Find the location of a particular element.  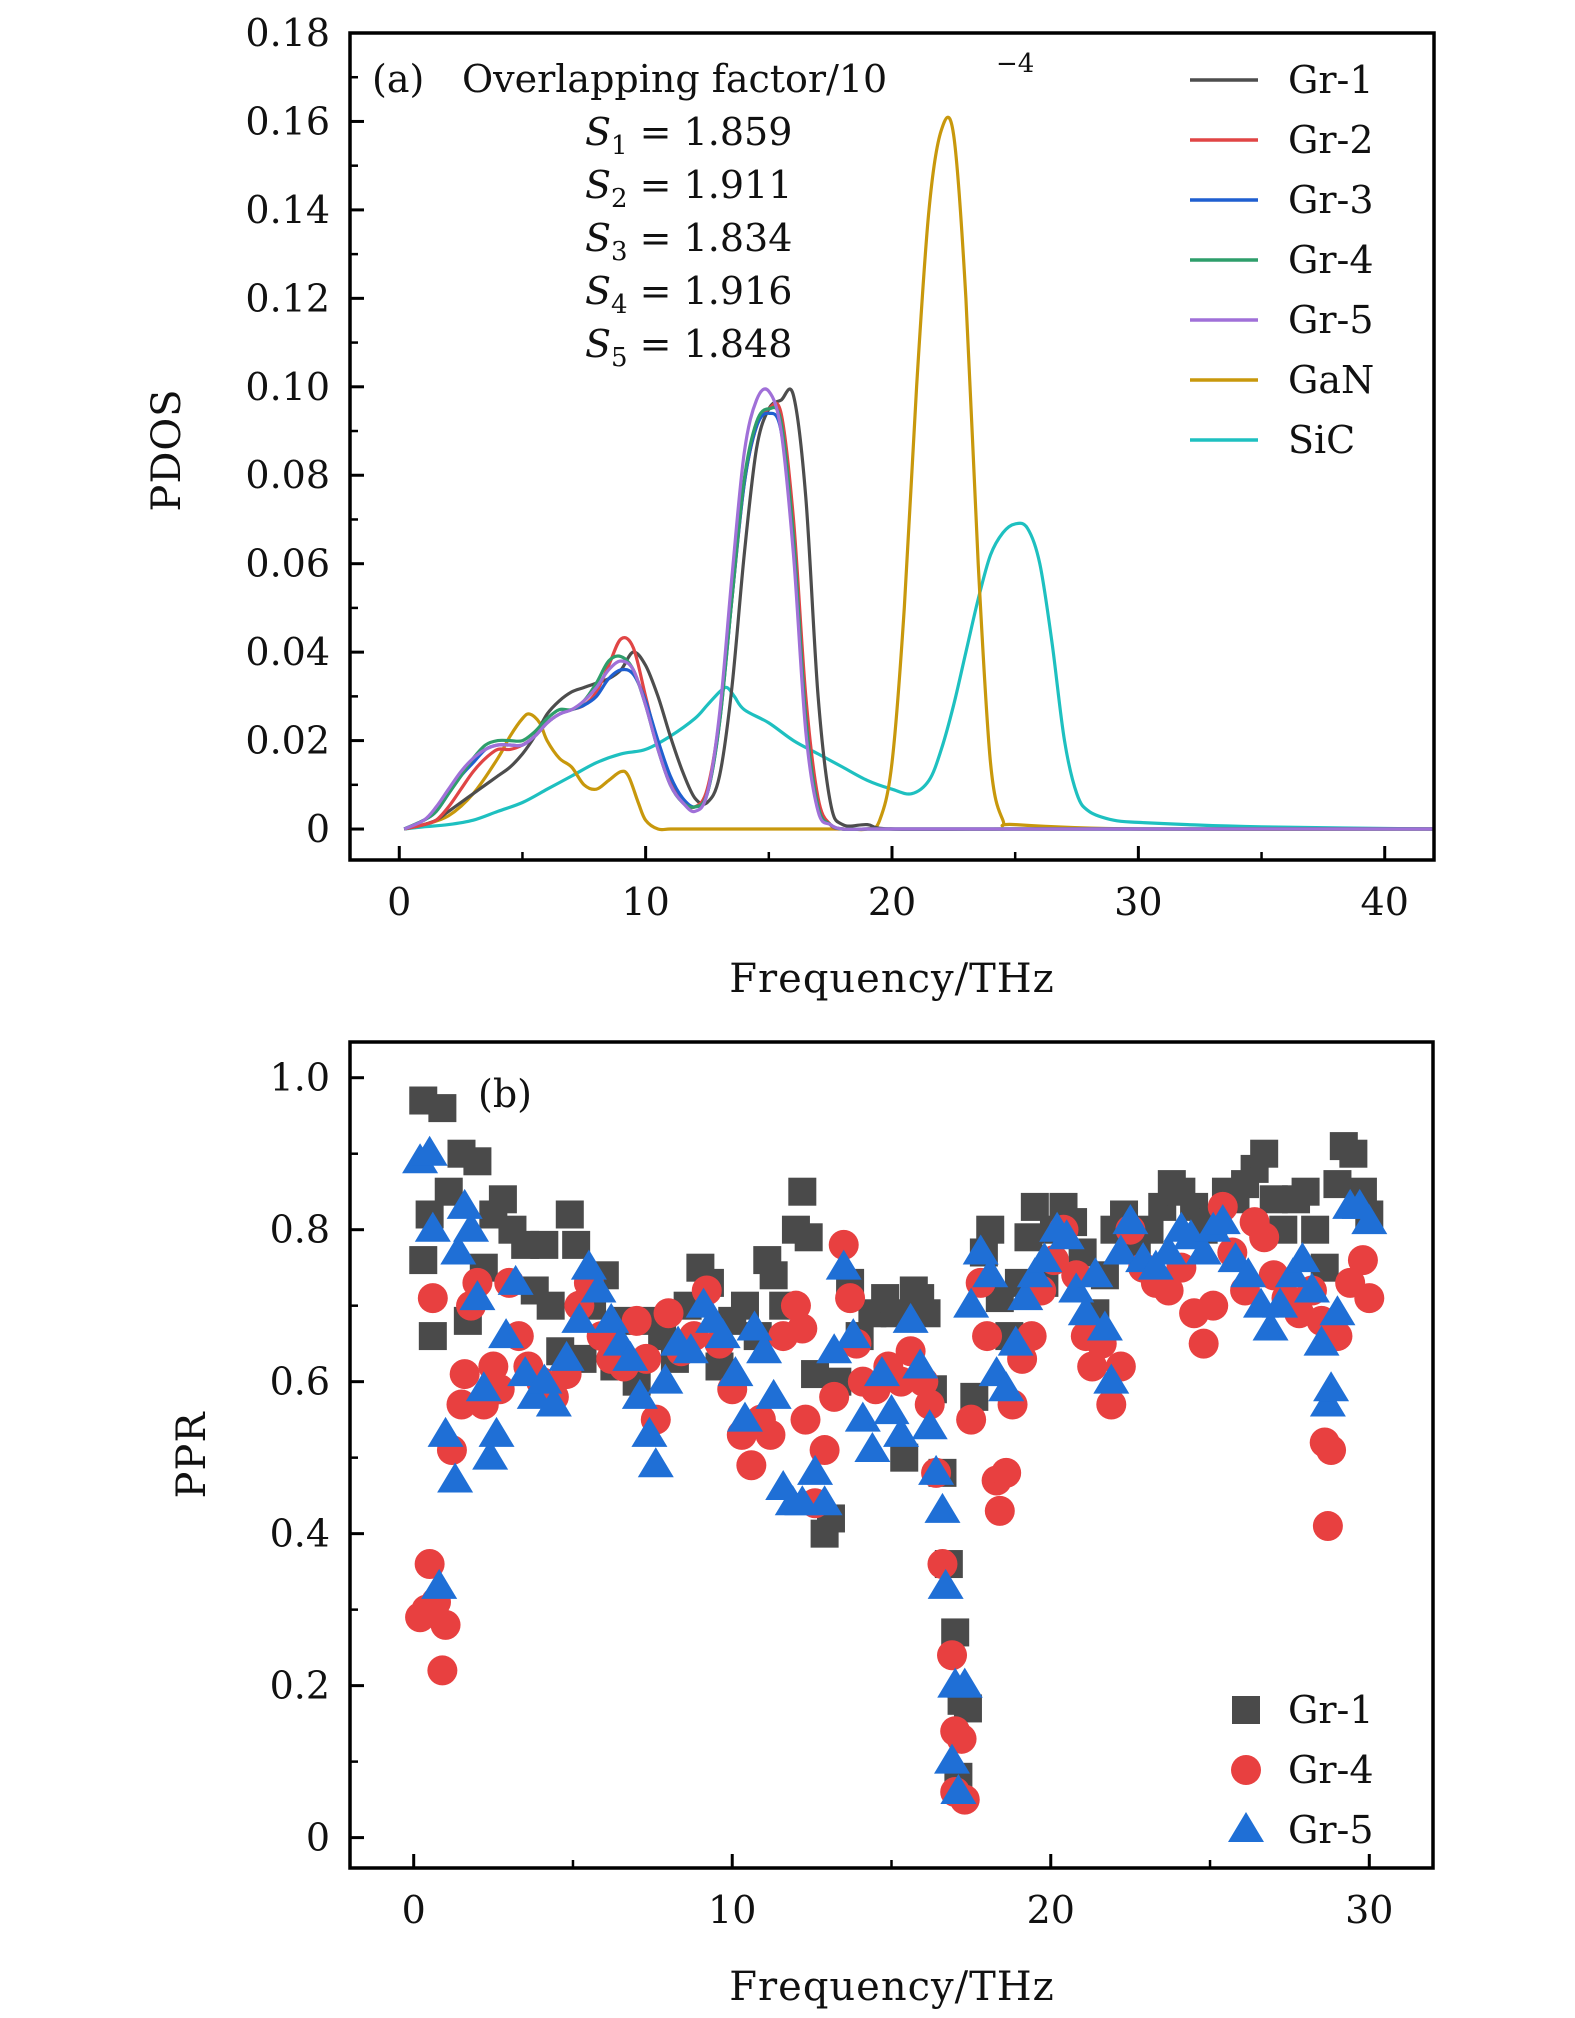

y-tick-label: 0.04 is located at coordinates (287, 652).